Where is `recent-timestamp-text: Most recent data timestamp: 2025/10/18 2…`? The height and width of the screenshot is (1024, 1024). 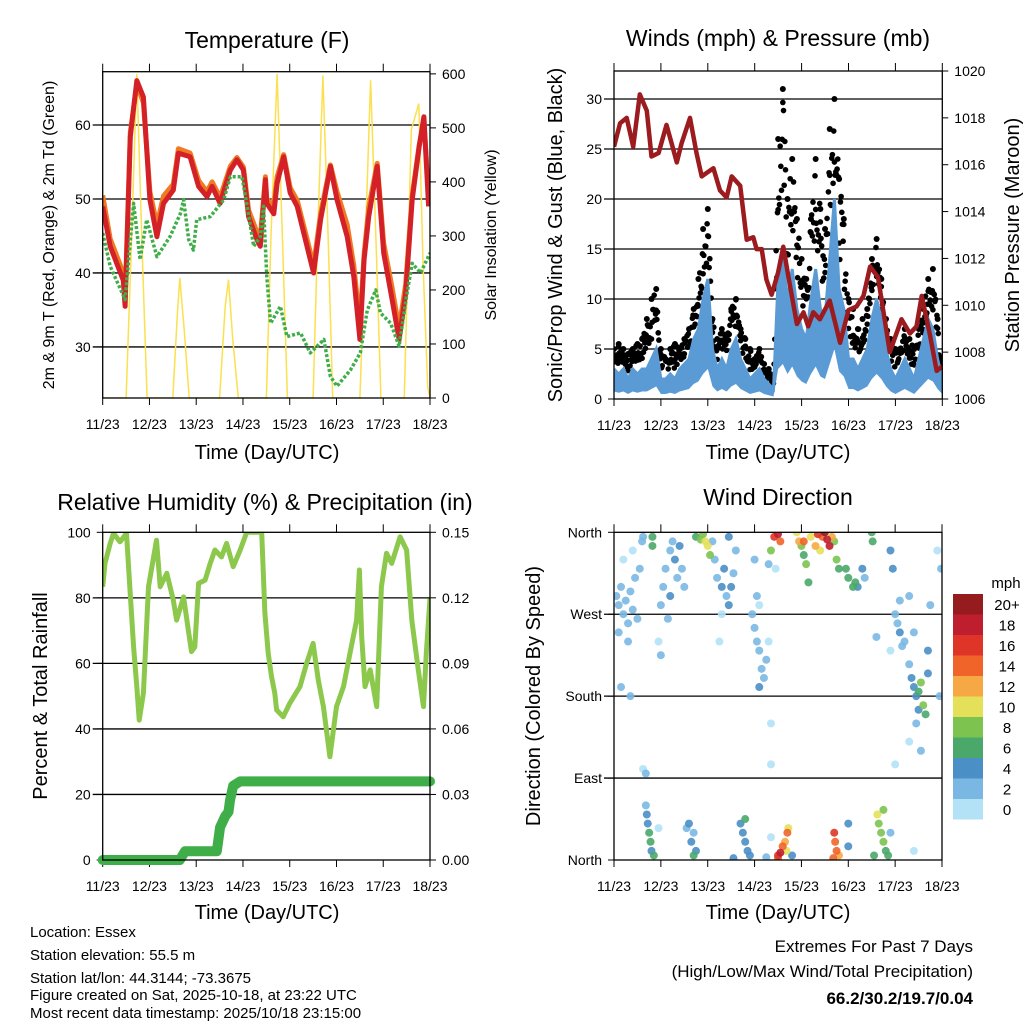 recent-timestamp-text: Most recent data timestamp: 2025/10/18 2… is located at coordinates (195, 1013).